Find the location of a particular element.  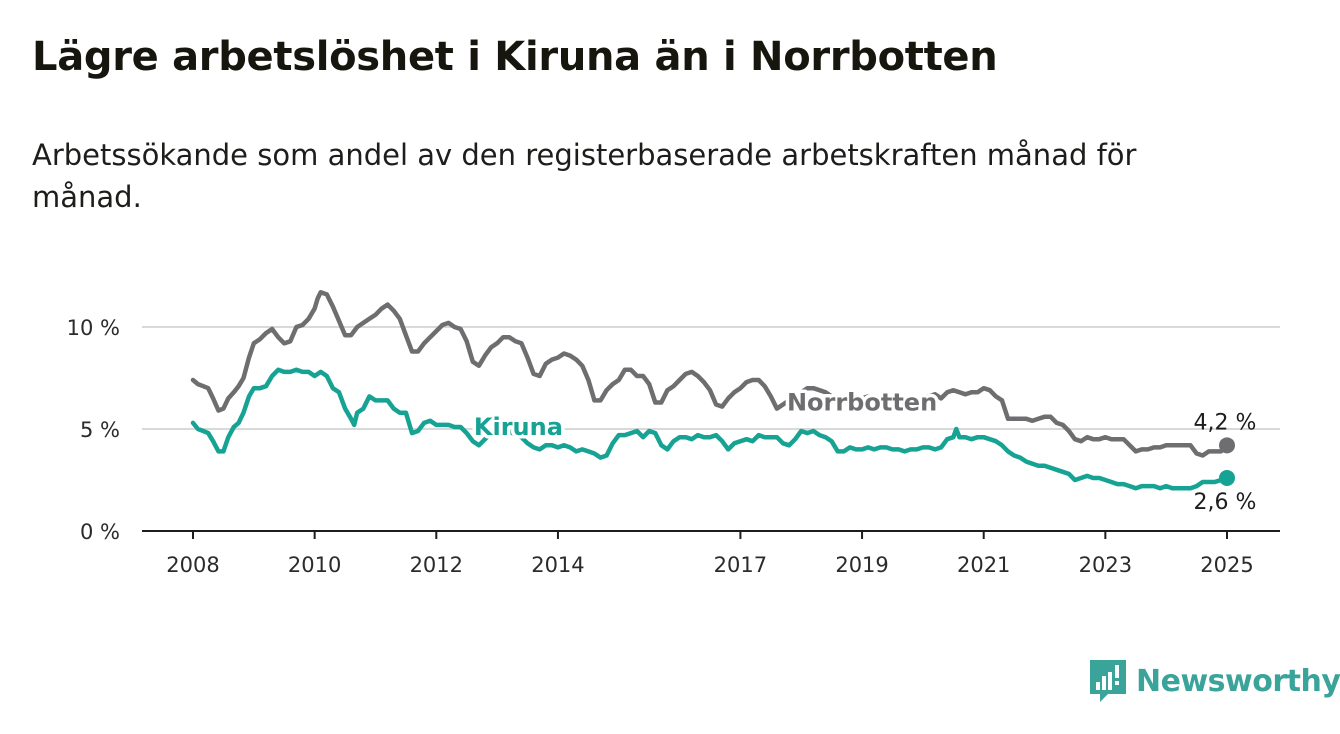

series-line-kiruna is located at coordinates (710, 429).